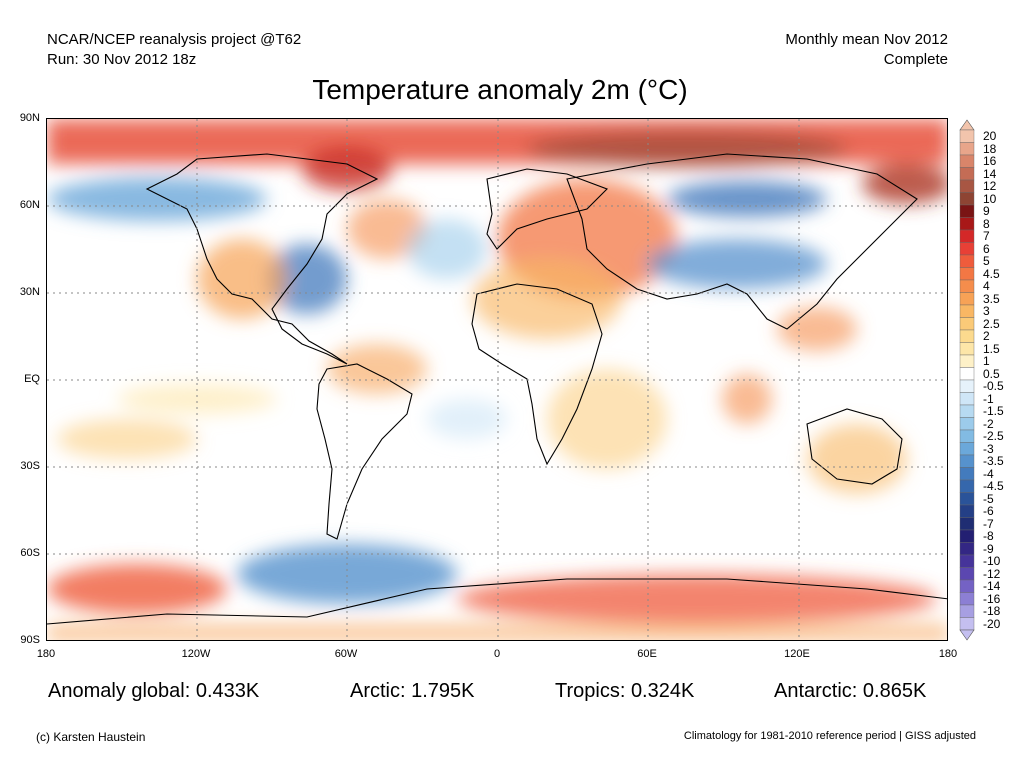 The height and width of the screenshot is (768, 1024). What do you see at coordinates (497, 601) in the screenshot?
I see `antarctica-outline` at bounding box center [497, 601].